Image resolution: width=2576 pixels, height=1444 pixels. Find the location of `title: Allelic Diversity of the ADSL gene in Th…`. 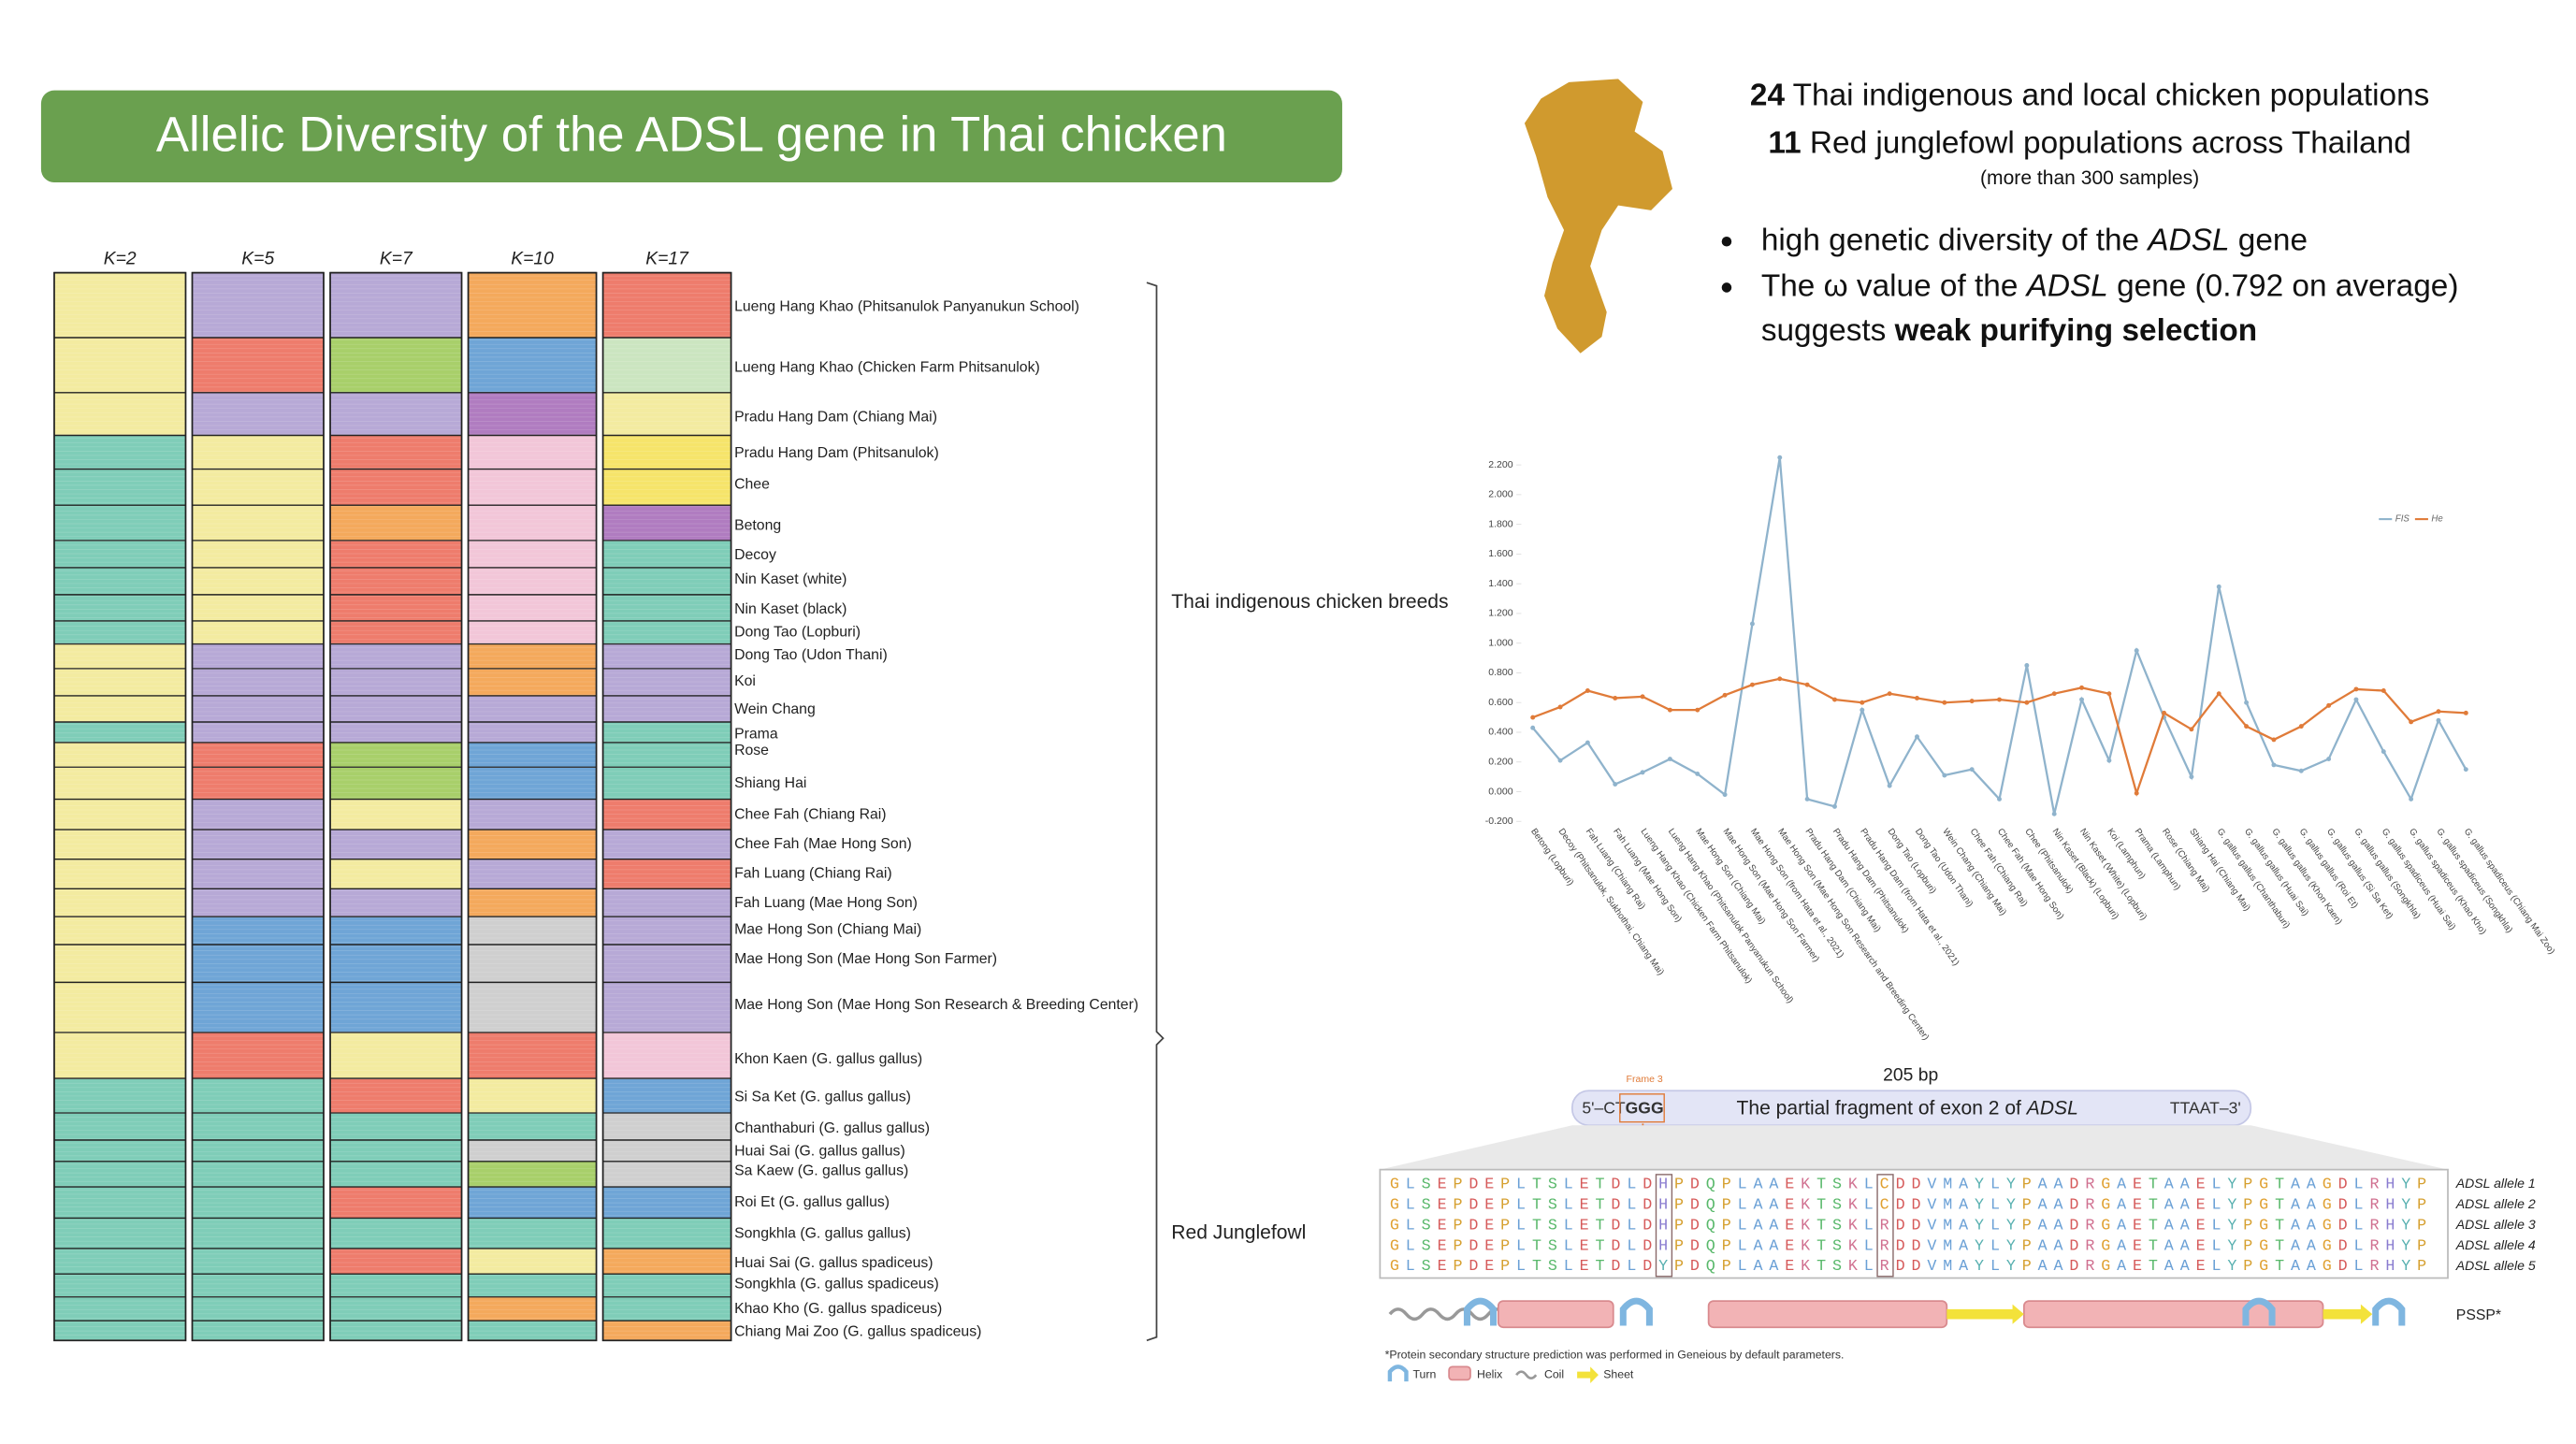

title: Allelic Diversity of the ADSL gene in Th… is located at coordinates (691, 135).